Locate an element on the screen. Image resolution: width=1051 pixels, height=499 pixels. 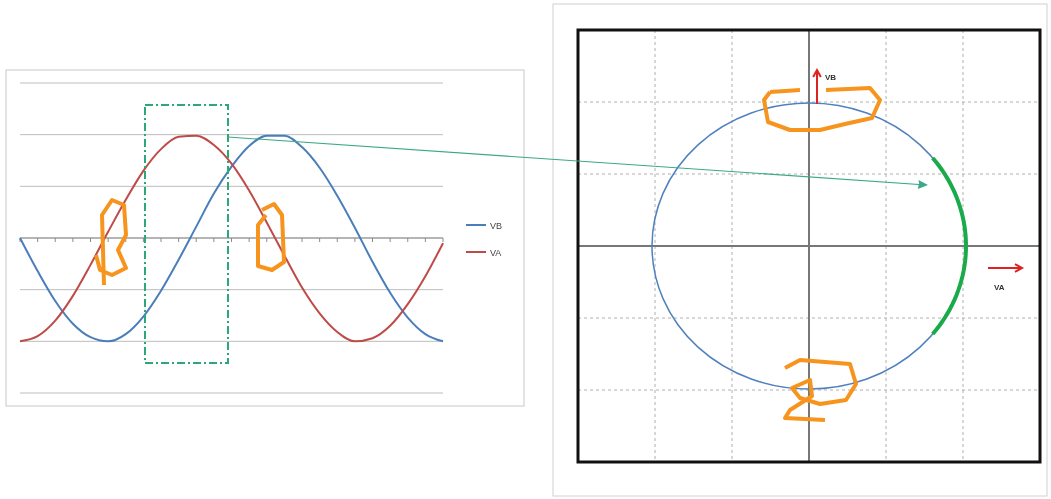
legend-label: VA is located at coordinates (496, 253).